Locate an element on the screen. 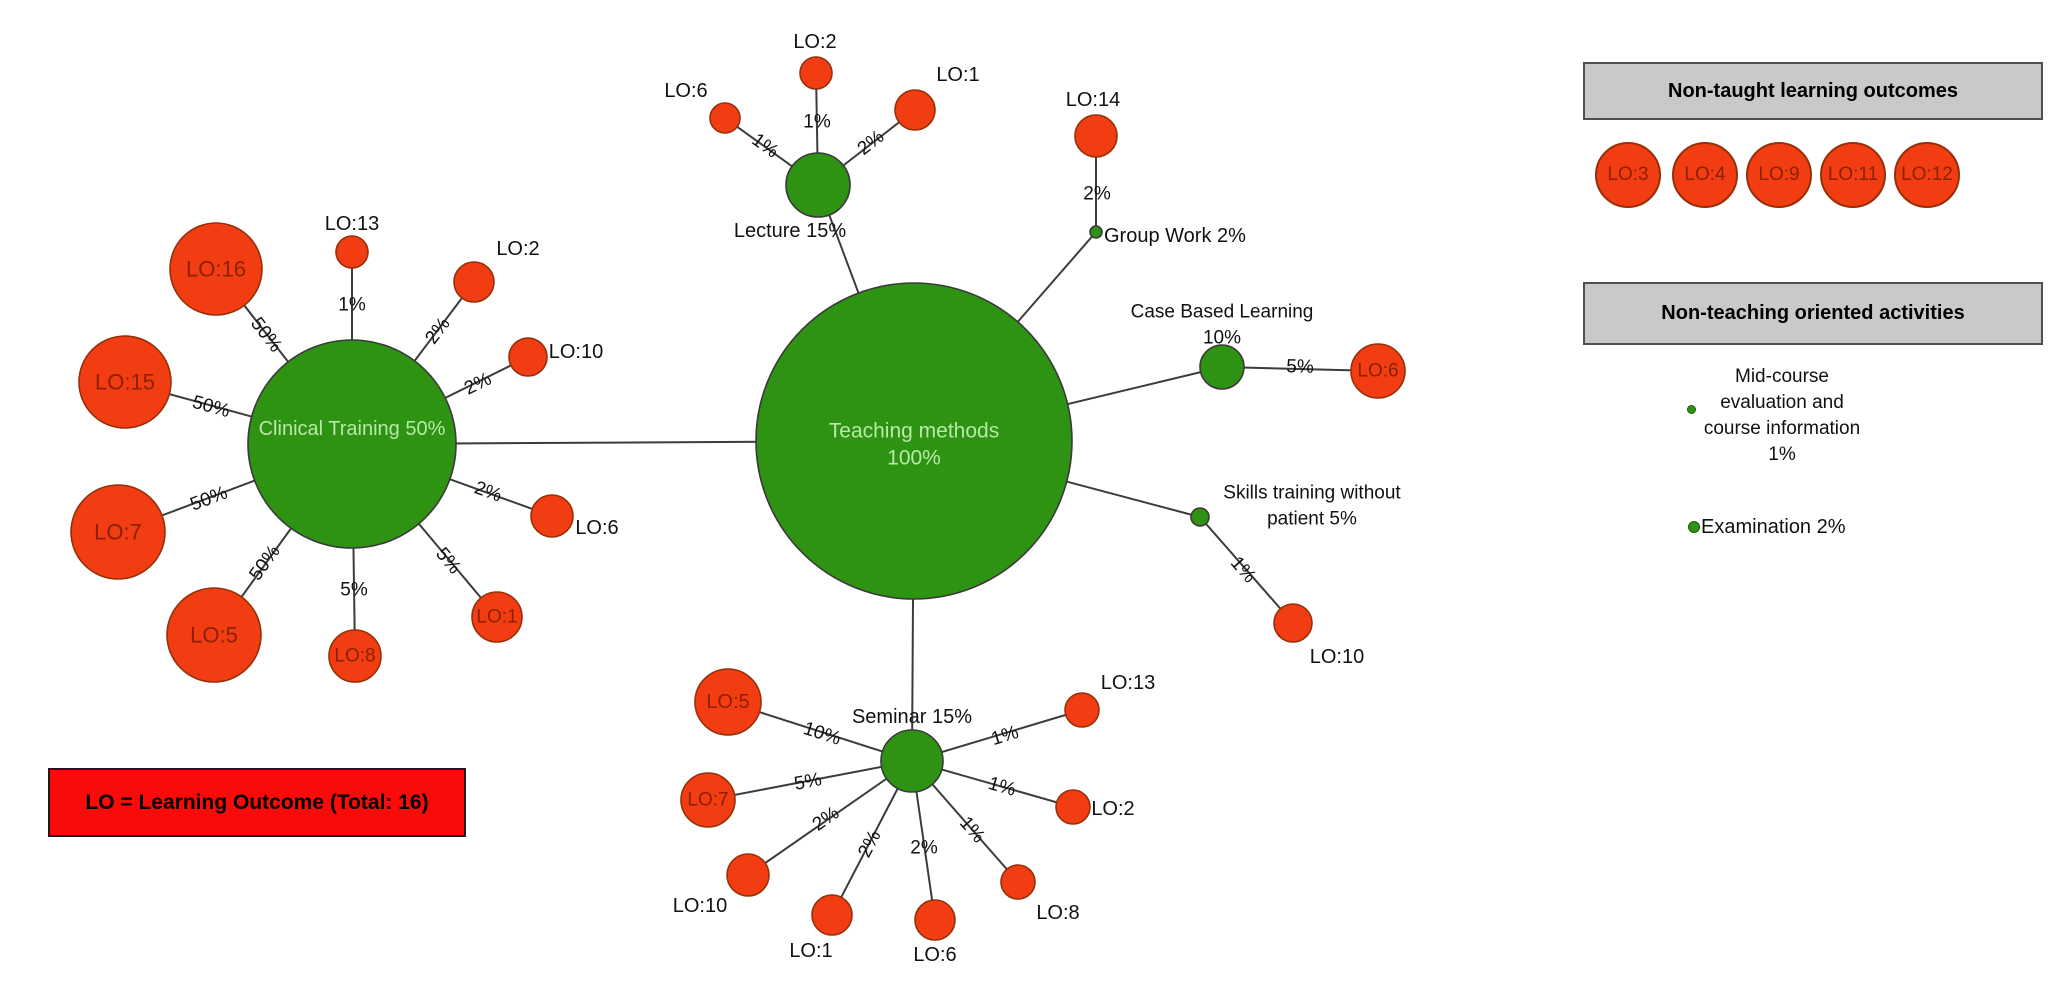 This screenshot has height=1001, width=2059. edge-cbl-cbl-lo6-label: 5% is located at coordinates (1300, 367).